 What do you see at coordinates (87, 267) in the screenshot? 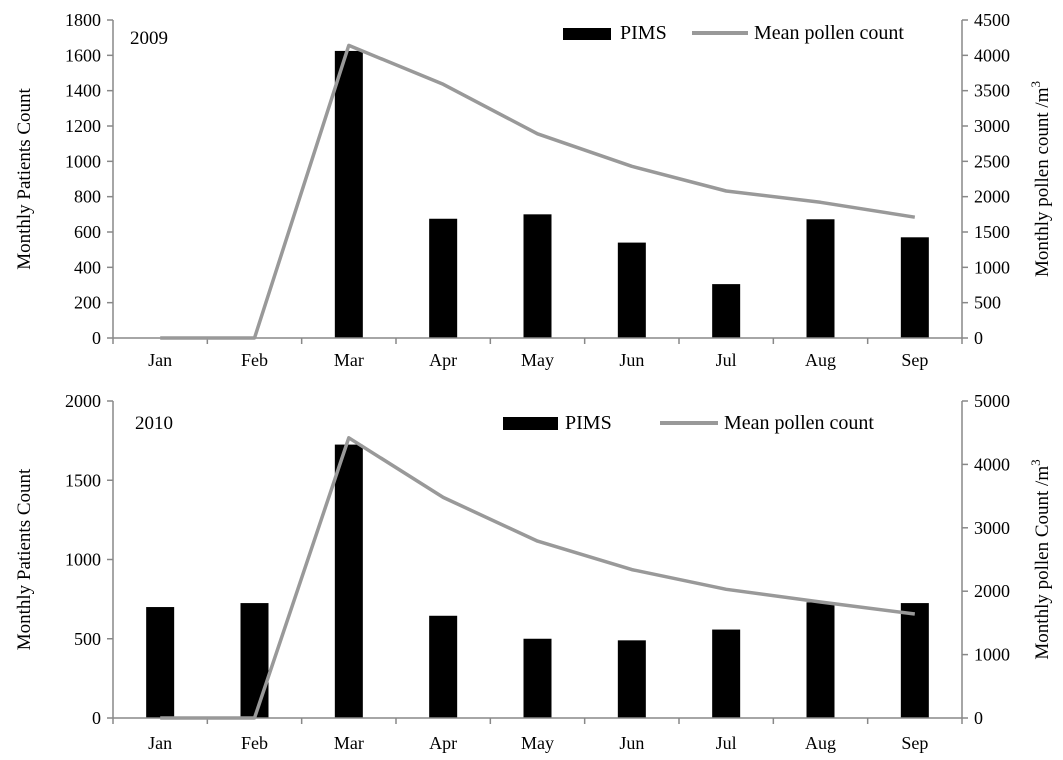
I see `left-tick-label: 400` at bounding box center [87, 267].